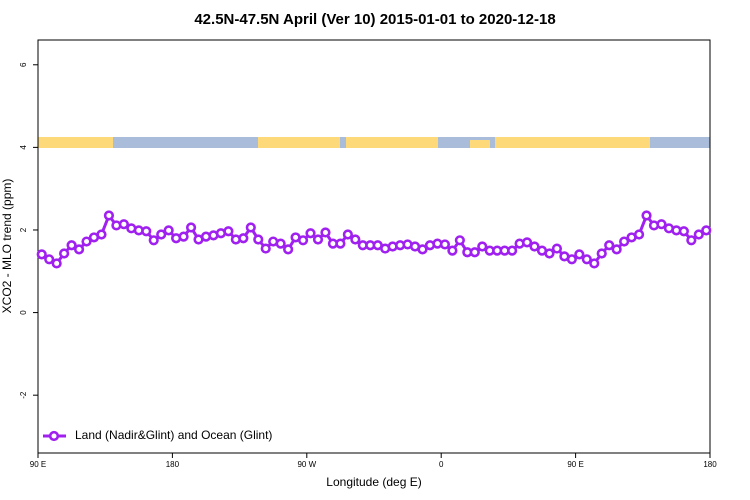  I want to click on land-ocean-strip, so click(374, 142).